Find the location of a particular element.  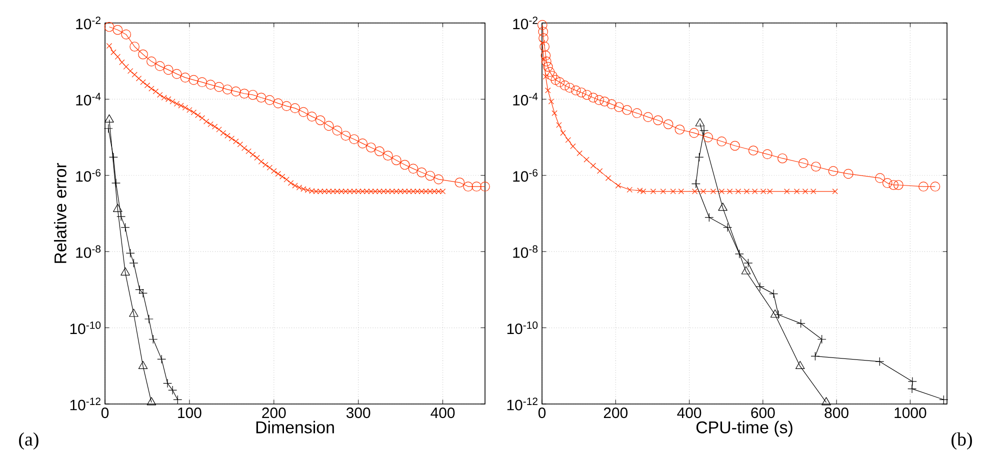

text: (b) is located at coordinates (962, 441).